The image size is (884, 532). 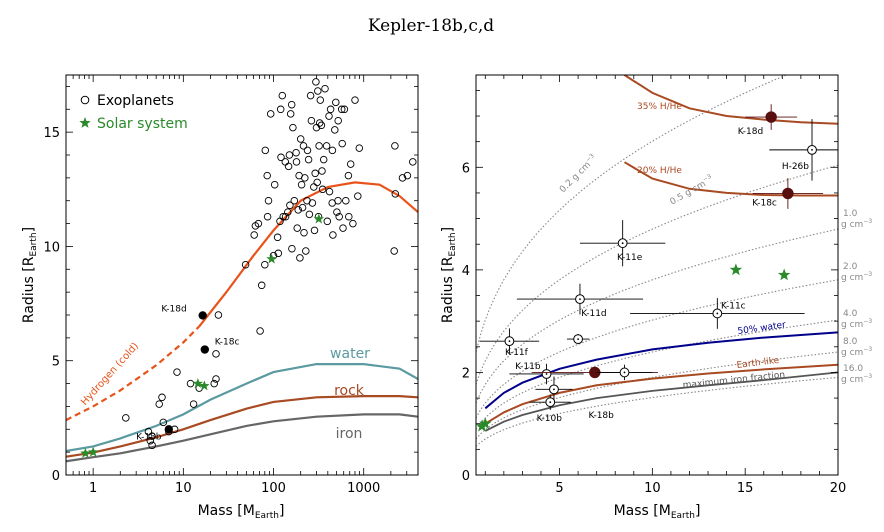 I want to click on density-edge-label: 16.0, so click(x=853, y=369).